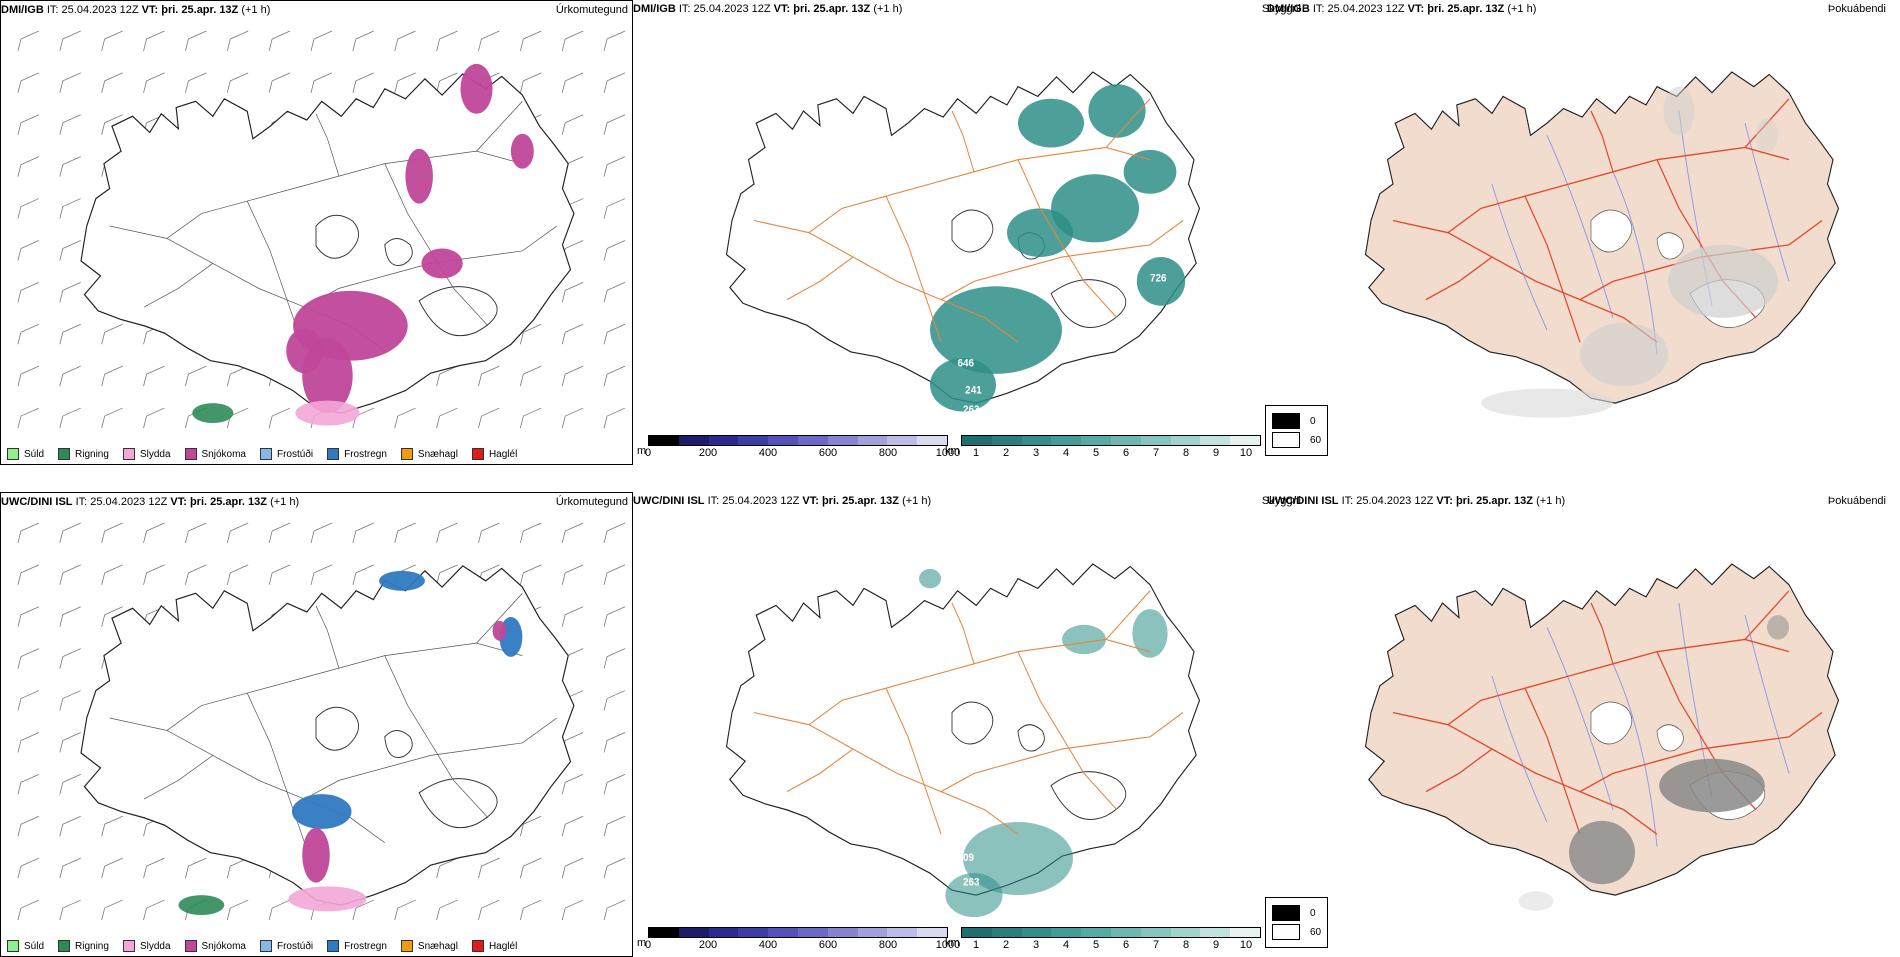 This screenshot has width=1900, height=957. I want to click on colorbar-tick: 600, so click(828, 945).